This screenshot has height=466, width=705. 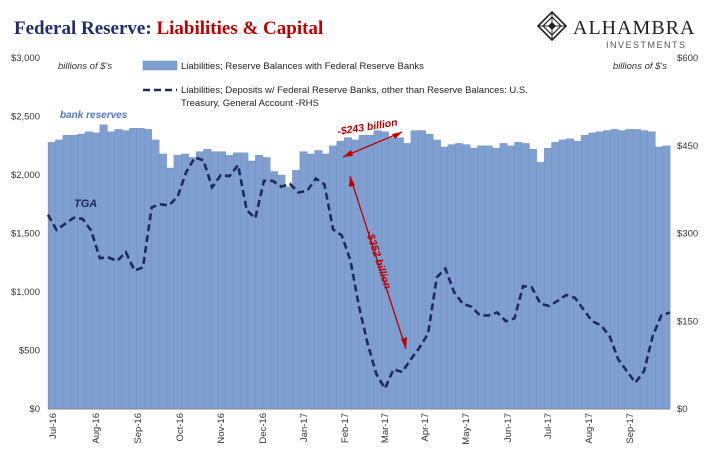 What do you see at coordinates (85, 28) in the screenshot?
I see `title-part-1: Federal Reserve:` at bounding box center [85, 28].